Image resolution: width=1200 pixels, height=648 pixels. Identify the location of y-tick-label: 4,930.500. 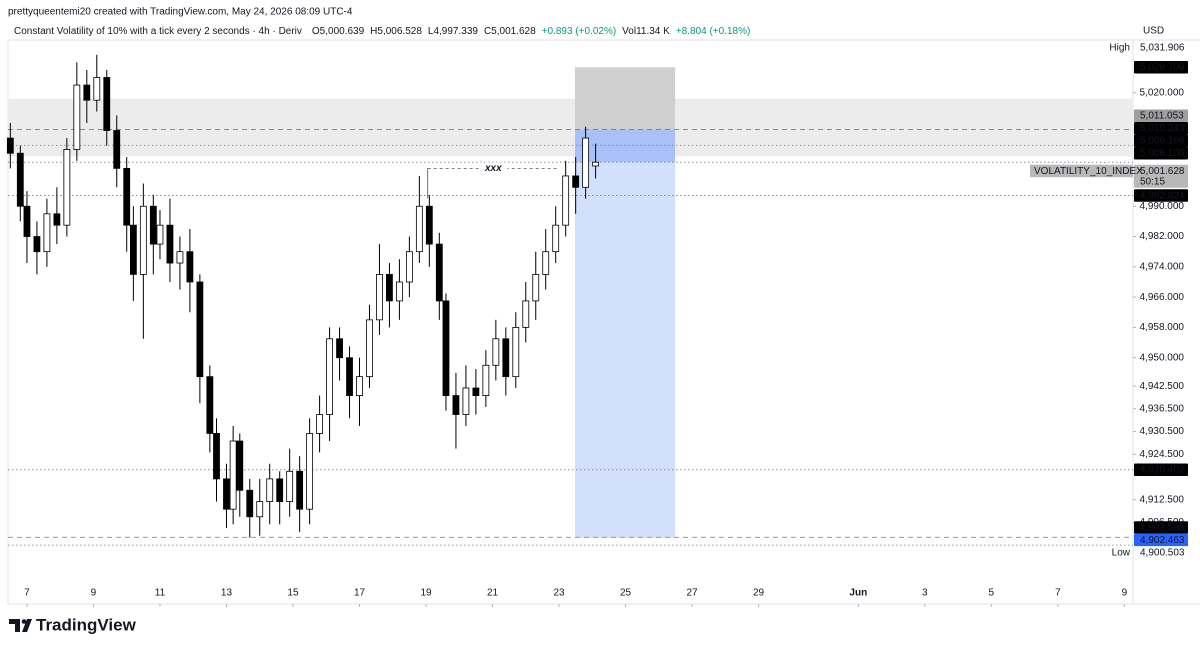
(1162, 431).